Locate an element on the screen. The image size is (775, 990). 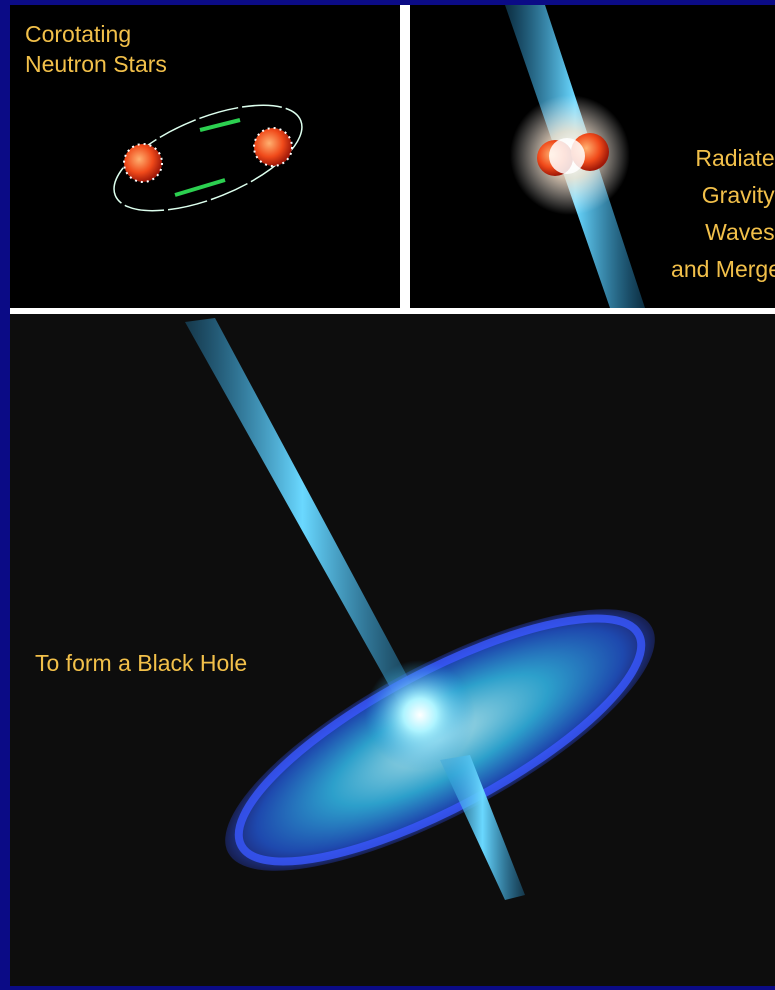
label-line: Neutron Stars is located at coordinates (96, 64).